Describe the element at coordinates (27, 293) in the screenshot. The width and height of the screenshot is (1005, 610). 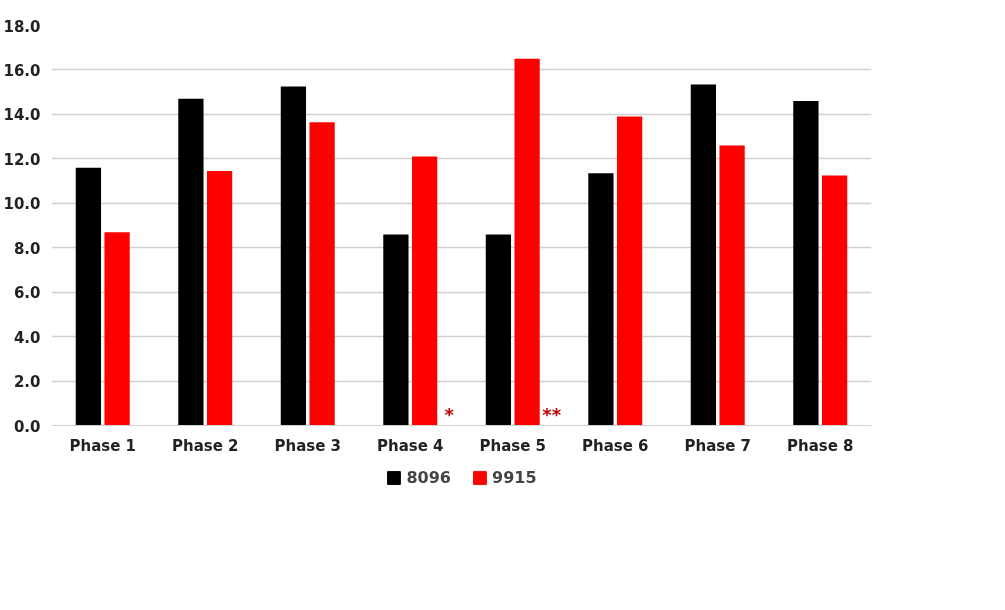
I see `y-tick-label: 6.0` at that location.